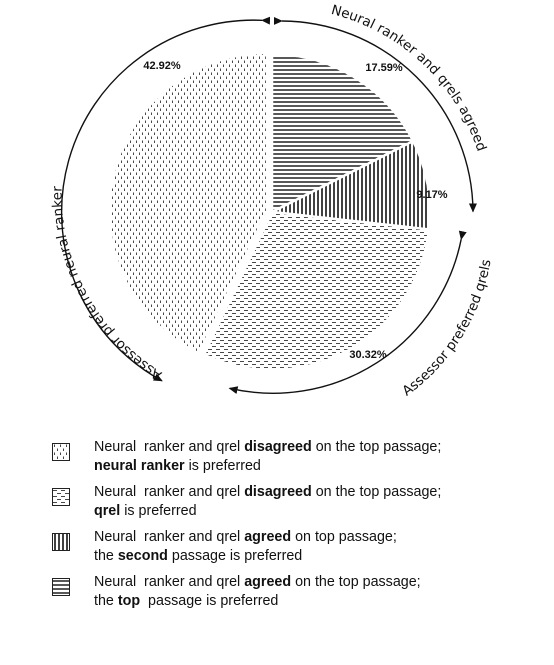  Describe the element at coordinates (162, 66) in the screenshot. I see `slice-value-label: 42.92%` at that location.